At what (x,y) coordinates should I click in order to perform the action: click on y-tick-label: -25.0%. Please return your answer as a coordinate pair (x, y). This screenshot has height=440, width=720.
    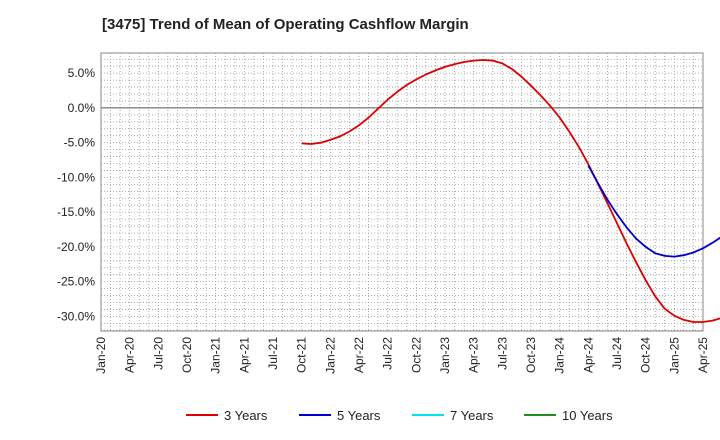
    Looking at the image, I should click on (76, 282).